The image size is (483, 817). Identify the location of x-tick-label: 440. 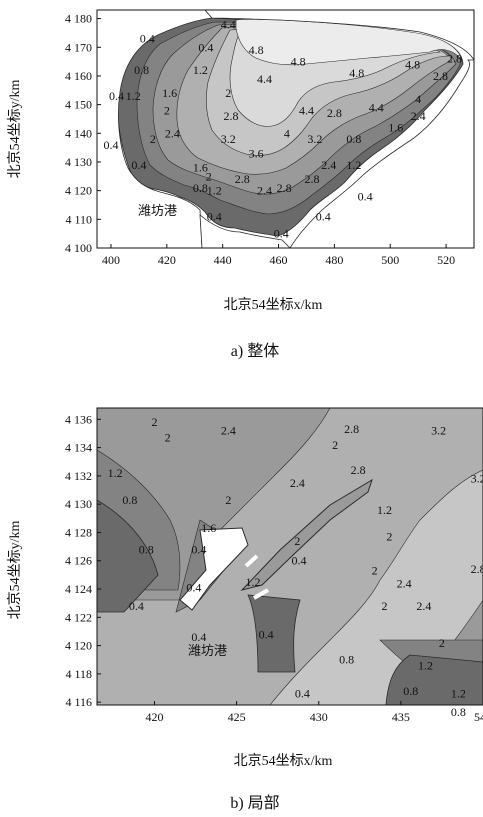
(223, 260).